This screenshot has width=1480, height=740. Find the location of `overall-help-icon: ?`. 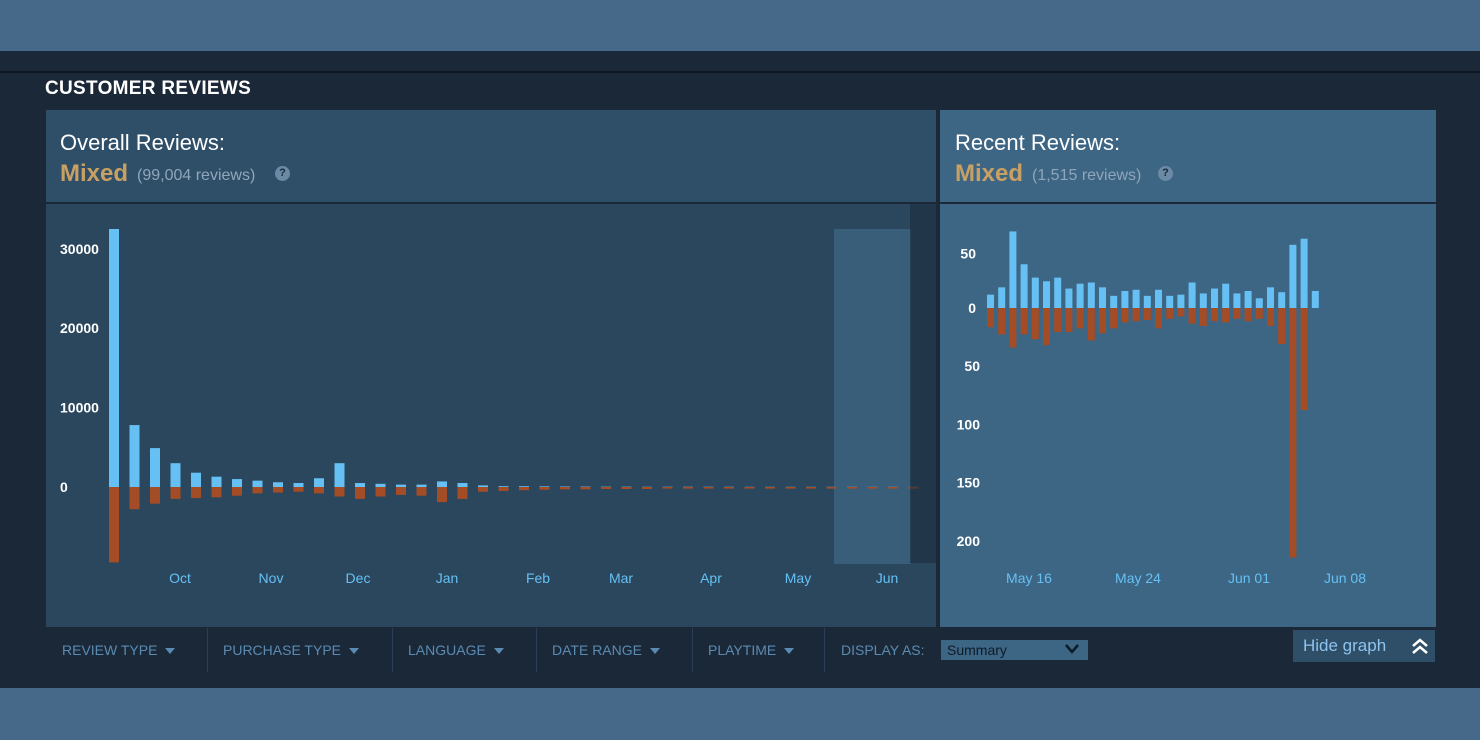

overall-help-icon: ? is located at coordinates (282, 173).